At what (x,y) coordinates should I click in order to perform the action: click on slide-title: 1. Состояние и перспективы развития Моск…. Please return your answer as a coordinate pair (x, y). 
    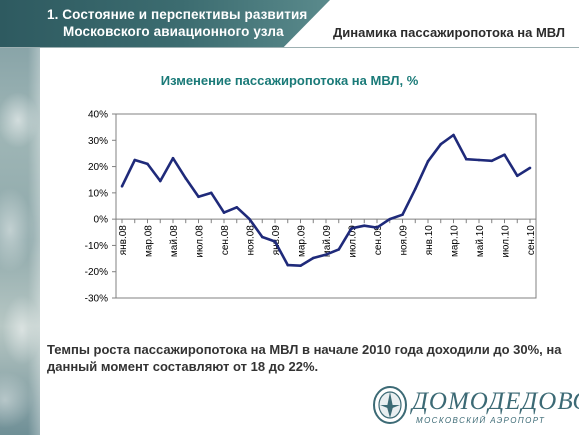
    Looking at the image, I should click on (182, 23).